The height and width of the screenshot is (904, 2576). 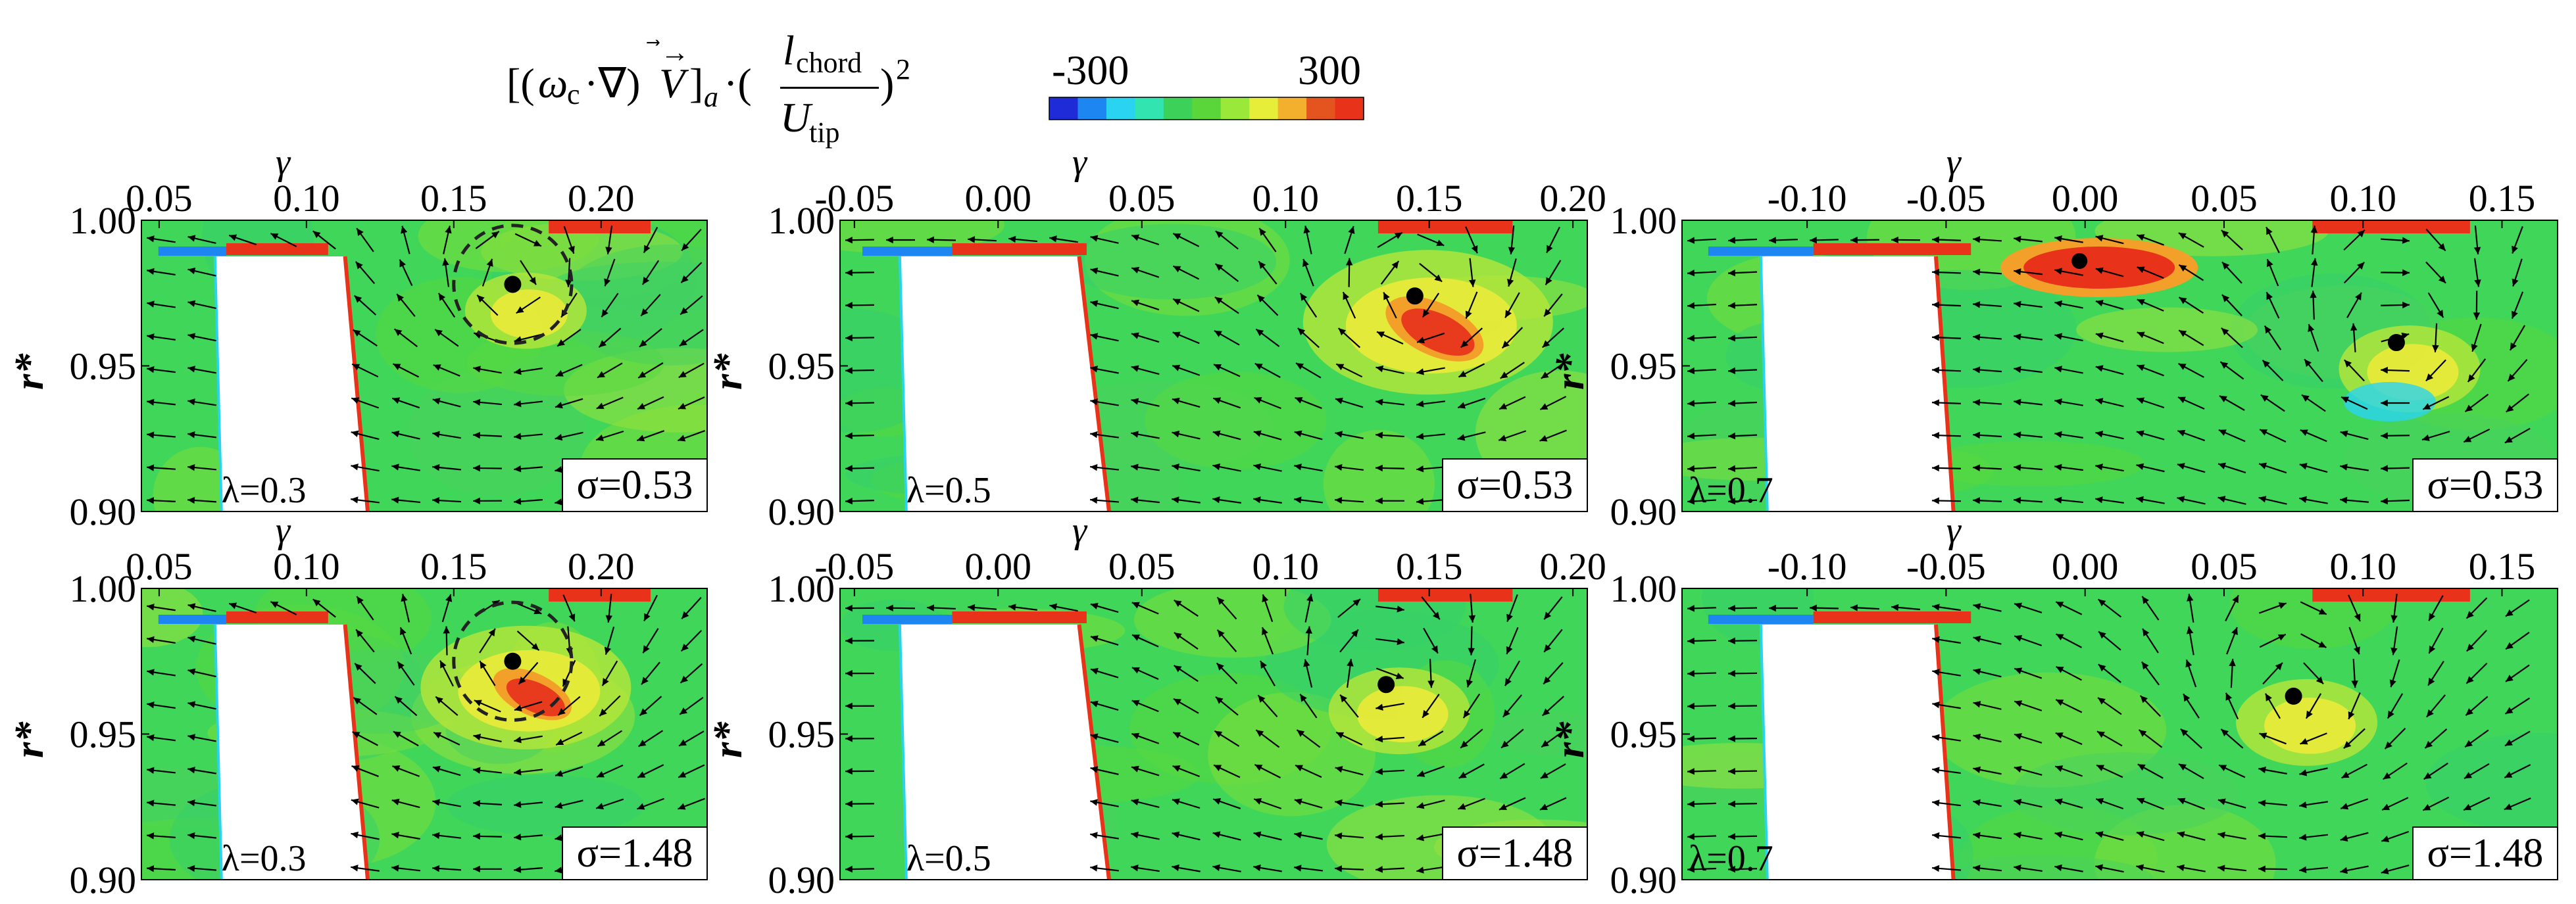 What do you see at coordinates (264, 858) in the screenshot?
I see `lambda-label: λ=0.3` at bounding box center [264, 858].